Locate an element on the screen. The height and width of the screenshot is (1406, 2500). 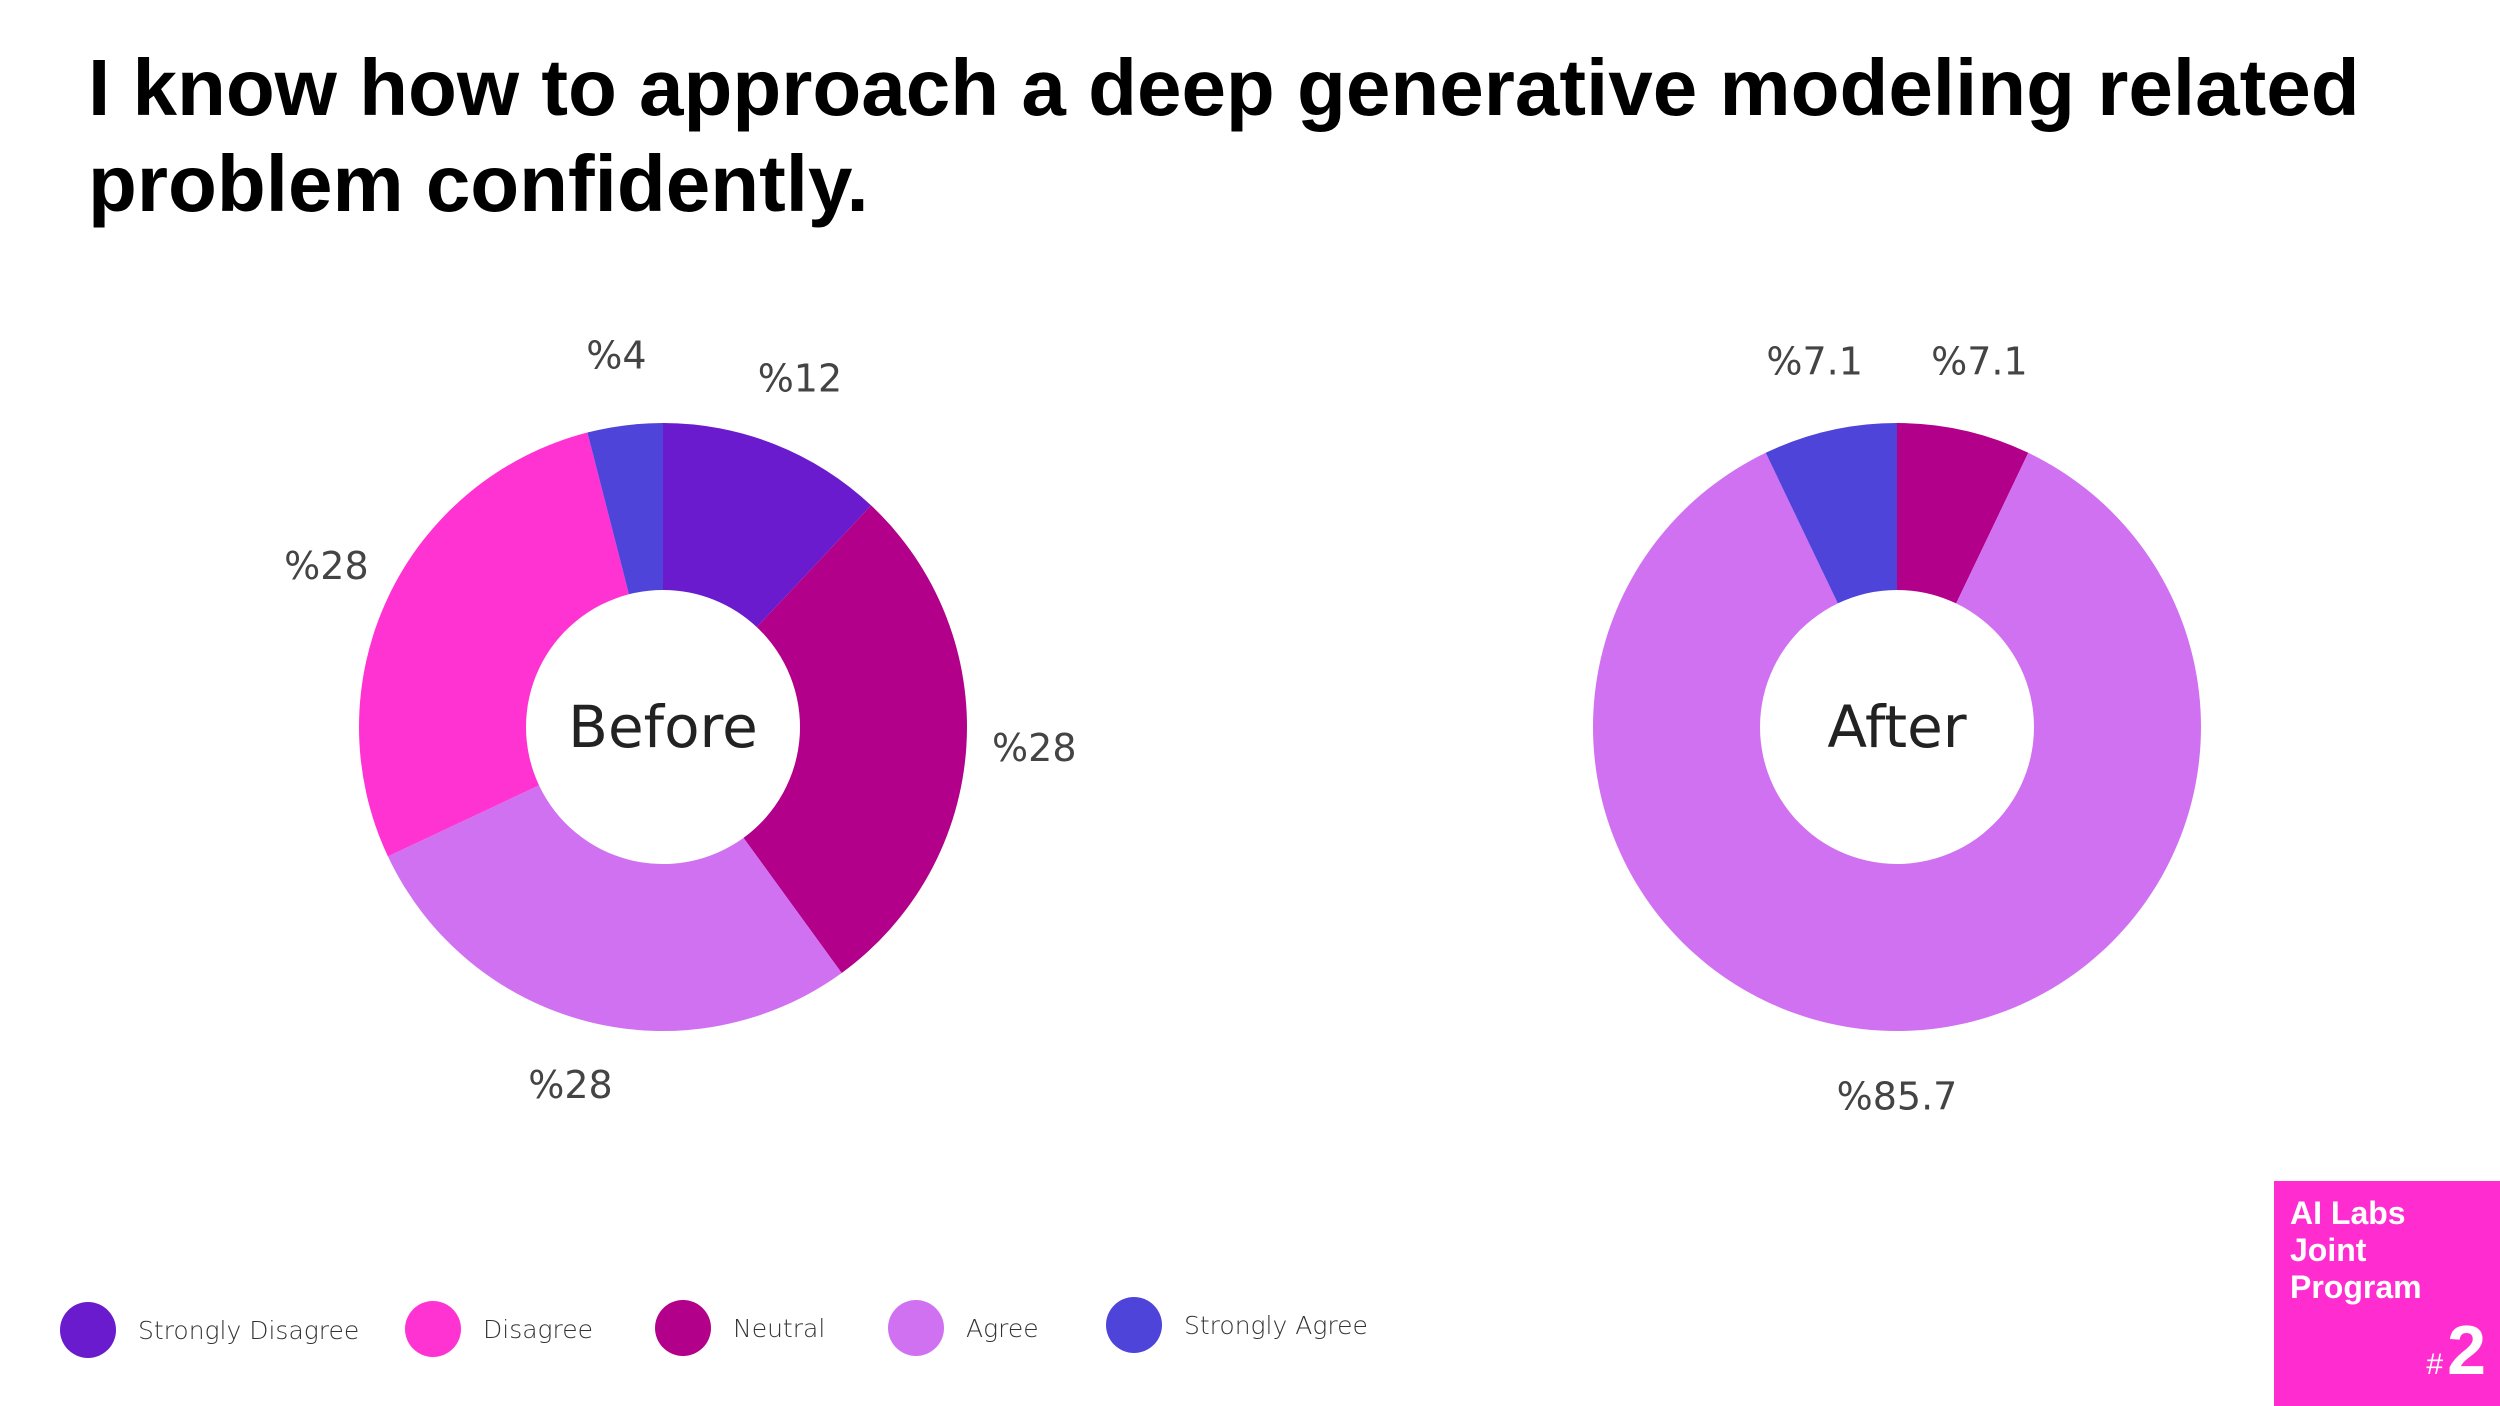
after-slice-agree is located at coordinates (1896, 741).